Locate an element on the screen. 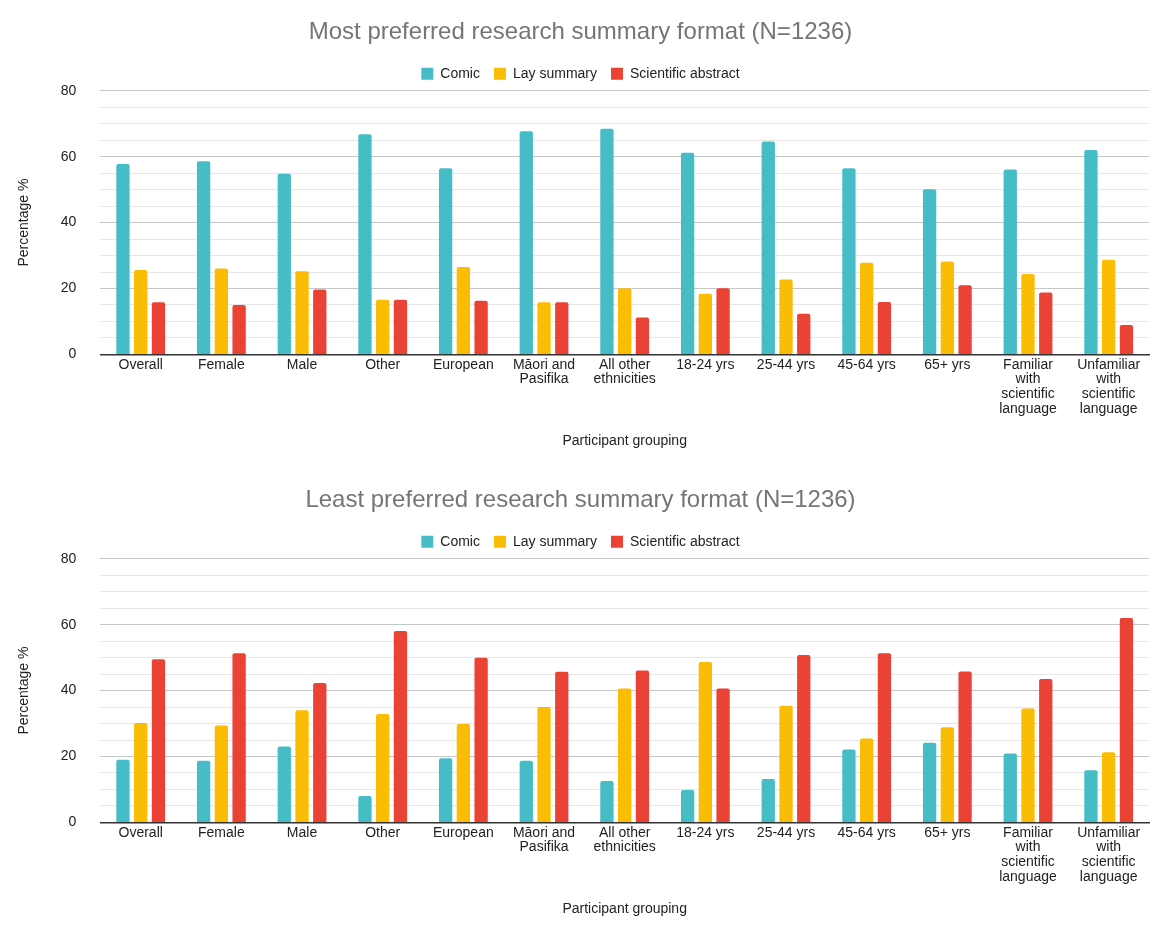 This screenshot has height=944, width=1165. chart-title: Most preferred research summary format (N=1236) is located at coordinates (580, 31).